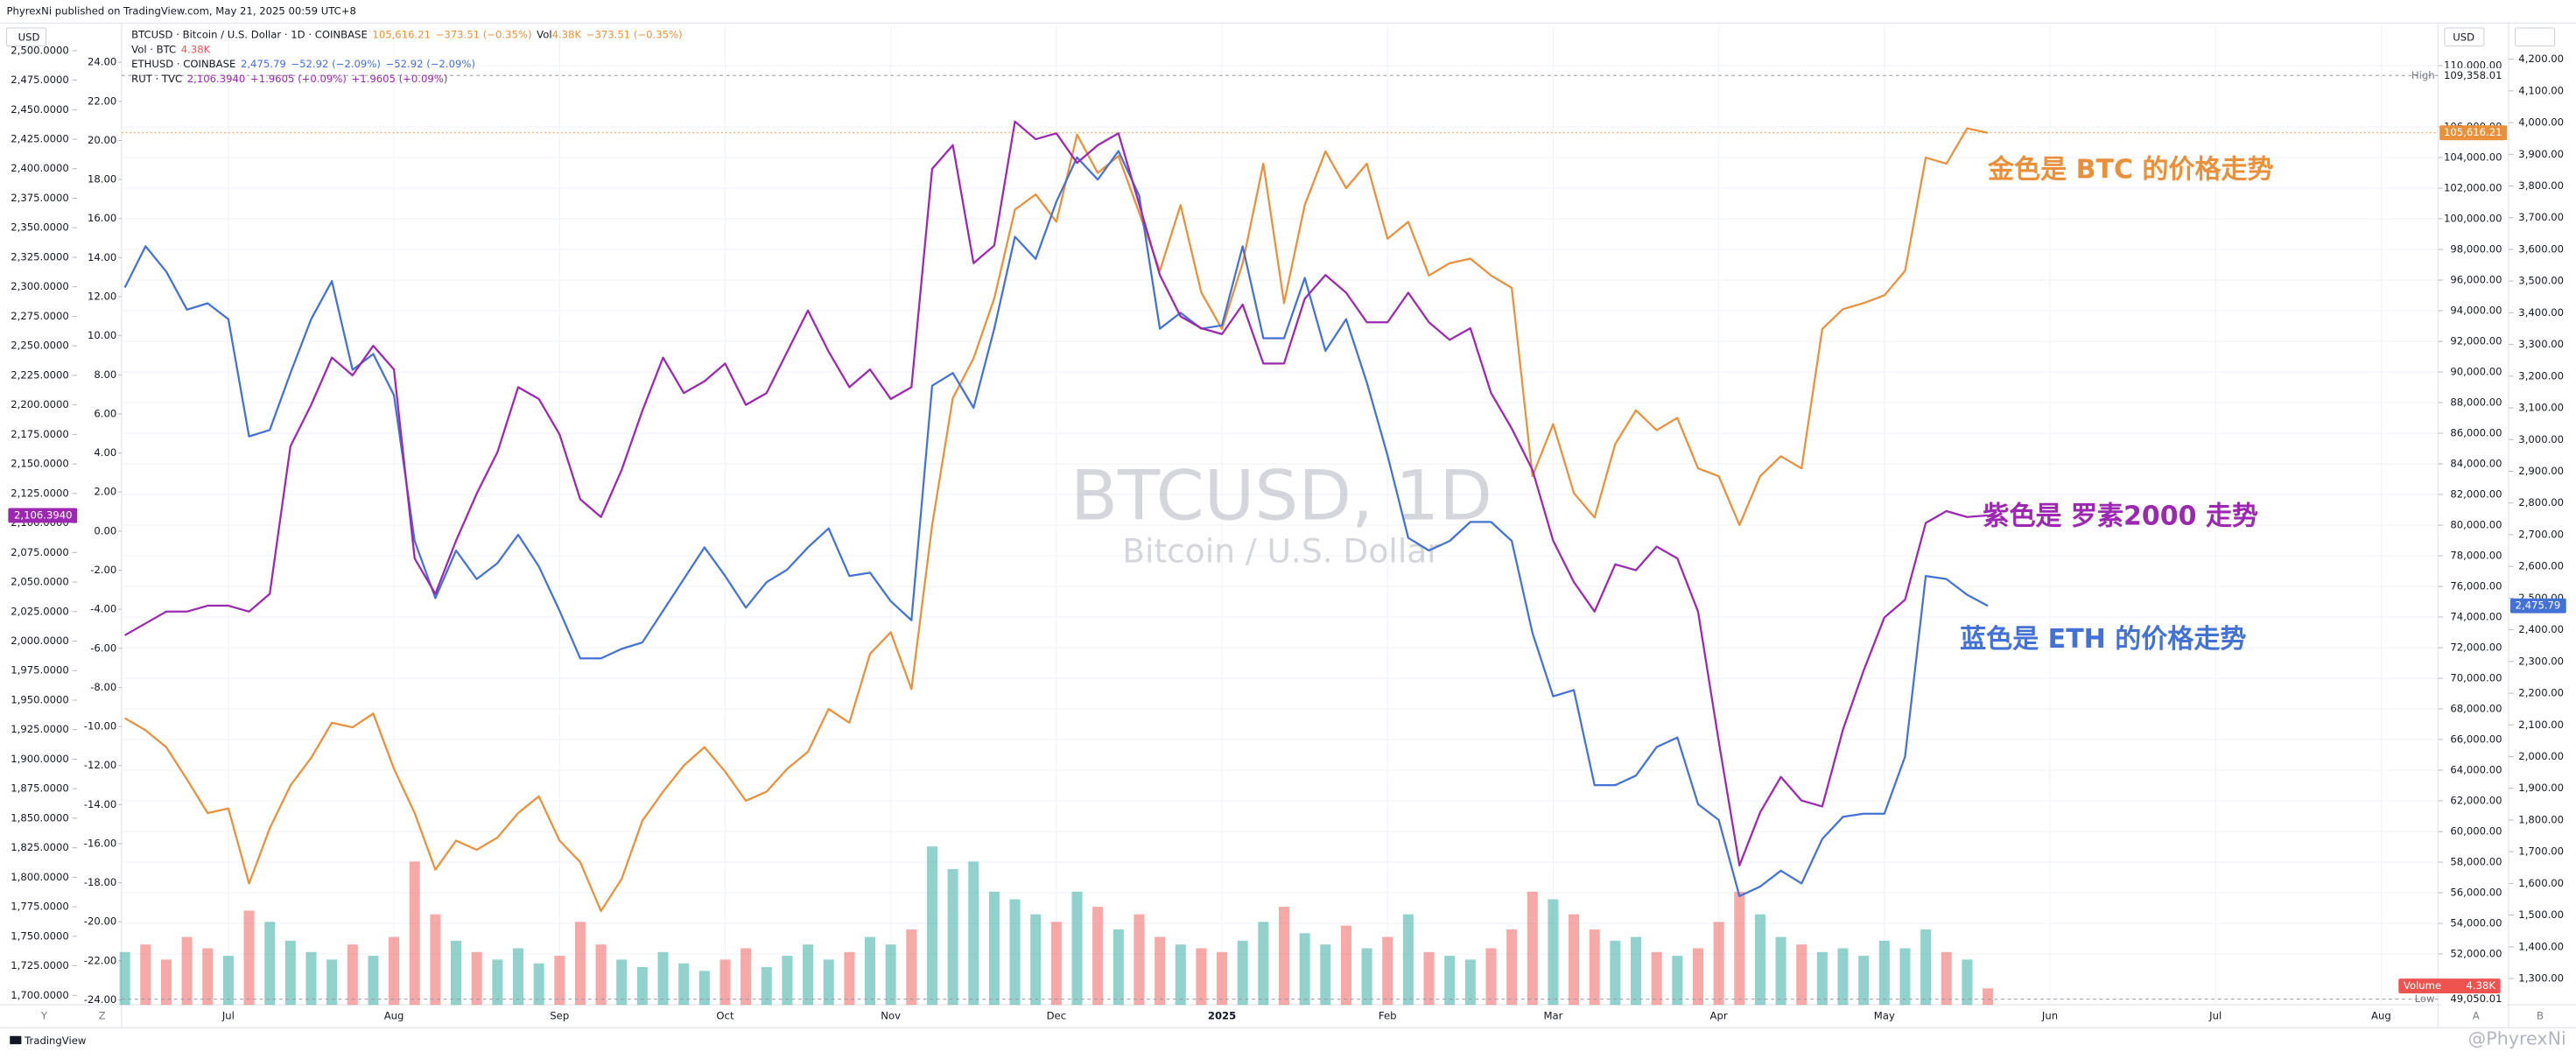 The image size is (2576, 1059). I want to click on y-tick-label: 1,400.00, so click(2541, 946).